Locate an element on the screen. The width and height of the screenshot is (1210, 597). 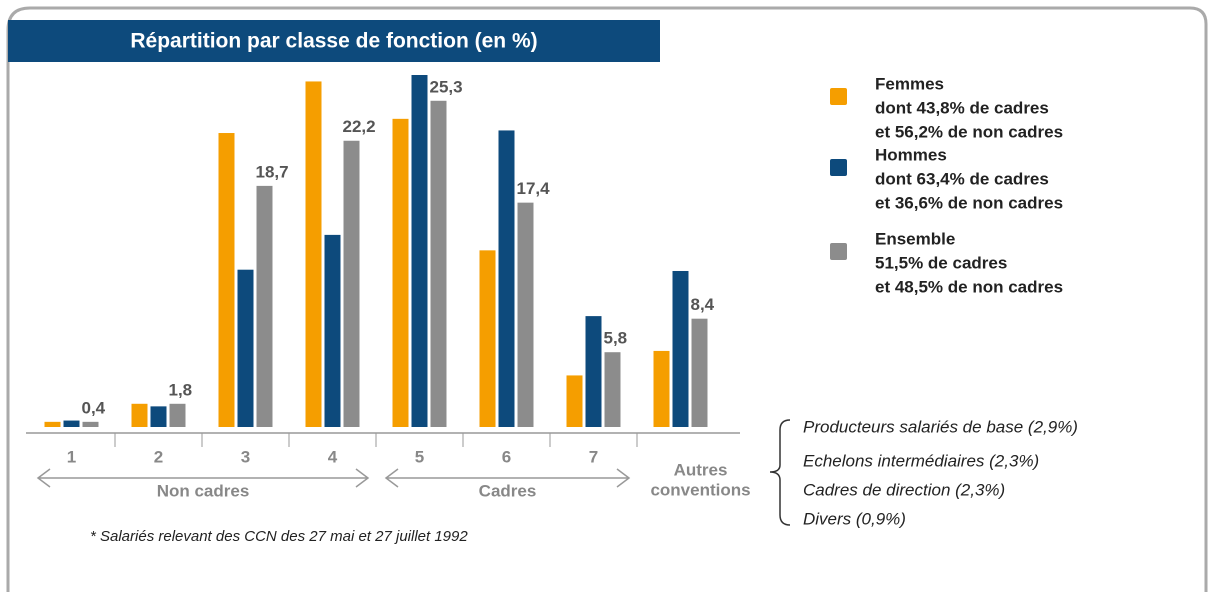
legend-detail: et 56,2% de non cadres is located at coordinates (969, 131).